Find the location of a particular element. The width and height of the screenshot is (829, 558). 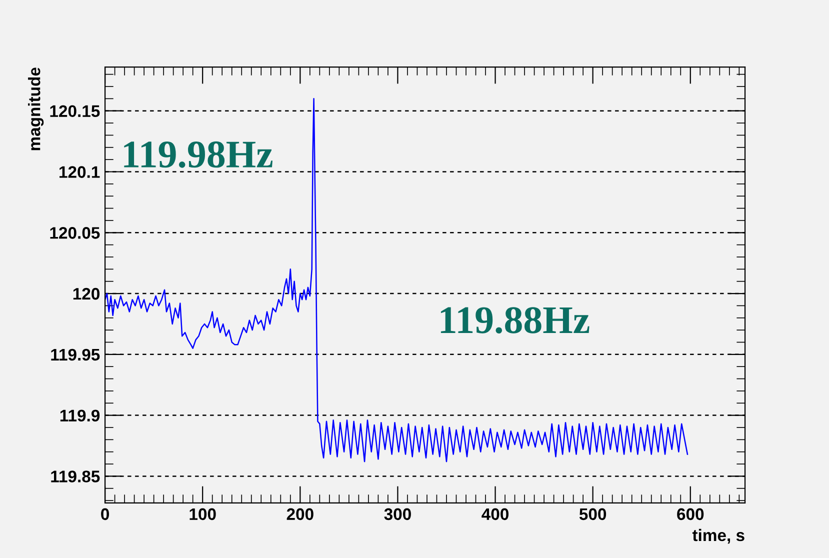

x-axis-title: time, s is located at coordinates (718, 536).